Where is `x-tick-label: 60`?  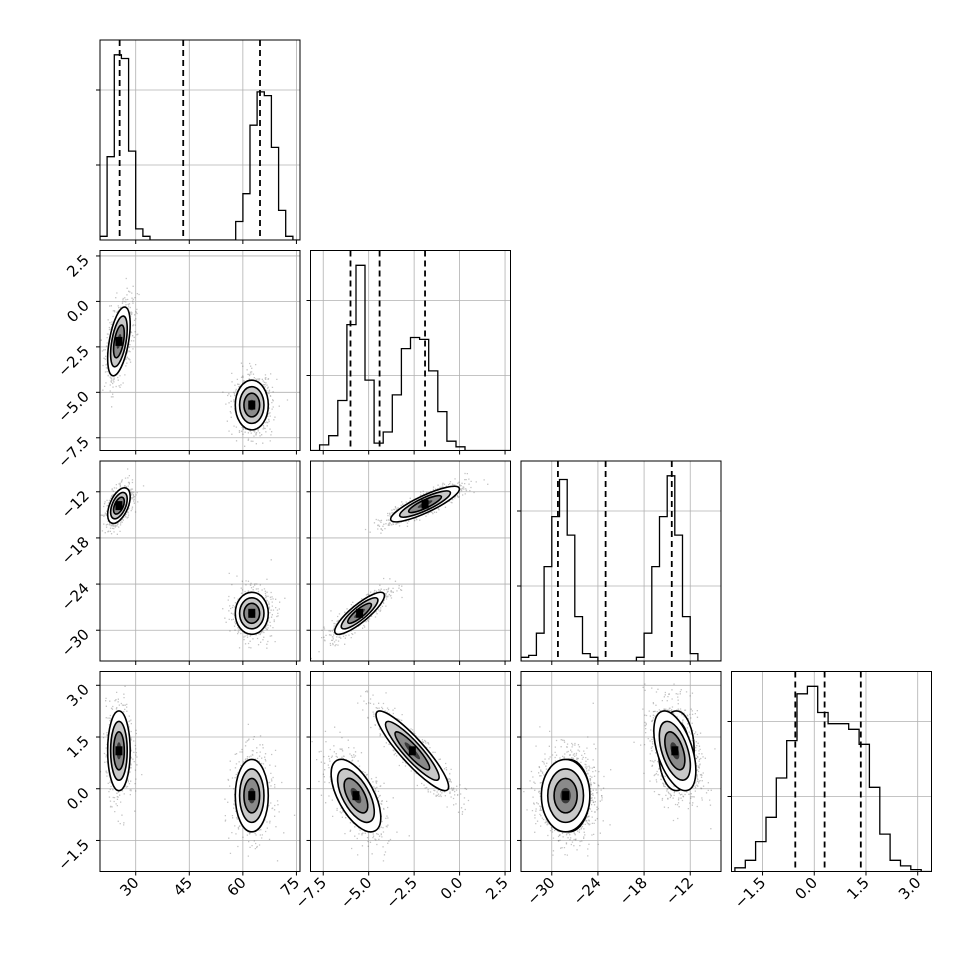 x-tick-label: 60 is located at coordinates (236, 887).